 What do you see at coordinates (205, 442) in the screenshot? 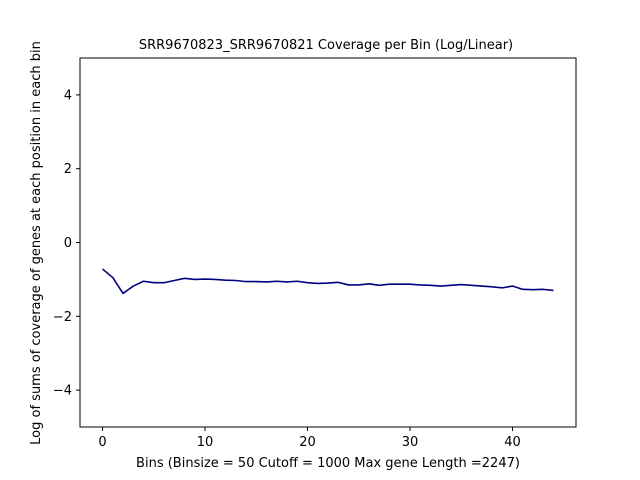
I see `x-tick-label: 10` at bounding box center [205, 442].